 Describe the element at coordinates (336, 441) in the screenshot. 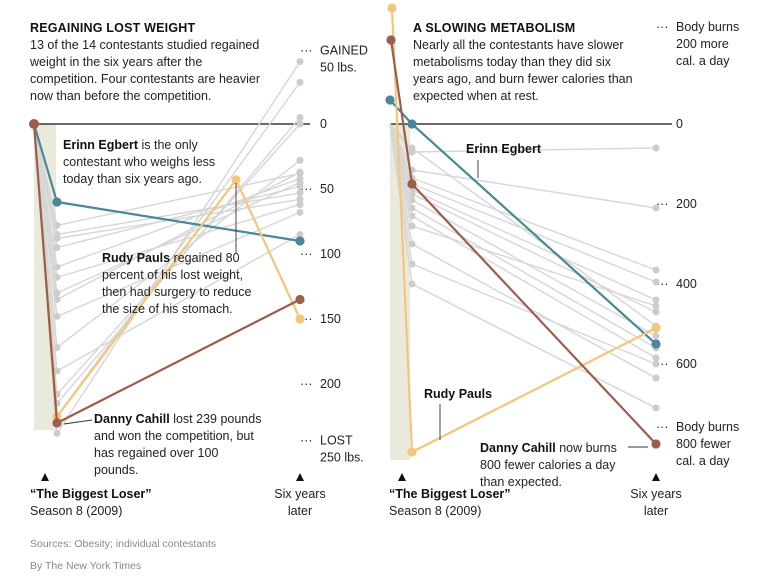

I see `y-tick-label: LOST` at that location.